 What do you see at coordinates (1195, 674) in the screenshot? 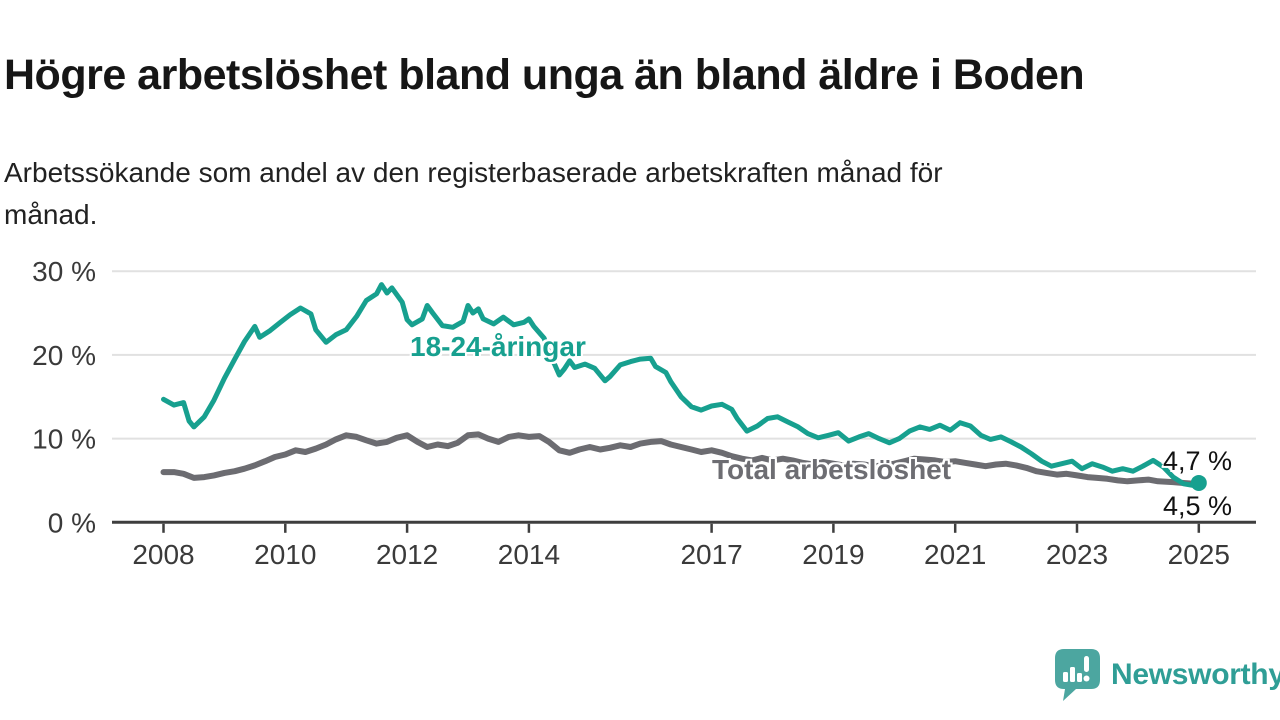
I see `newsworthy-wordmark: Newsworthy` at bounding box center [1195, 674].